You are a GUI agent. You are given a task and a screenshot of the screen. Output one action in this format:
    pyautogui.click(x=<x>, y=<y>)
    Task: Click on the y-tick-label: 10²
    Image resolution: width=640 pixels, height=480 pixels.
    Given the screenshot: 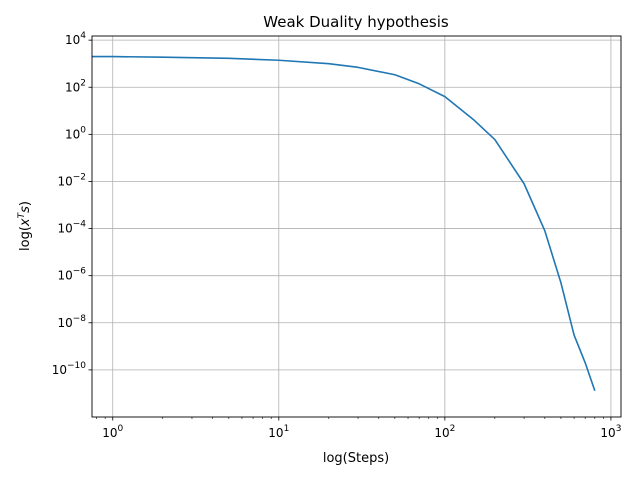 What is the action you would take?
    pyautogui.click(x=75, y=86)
    